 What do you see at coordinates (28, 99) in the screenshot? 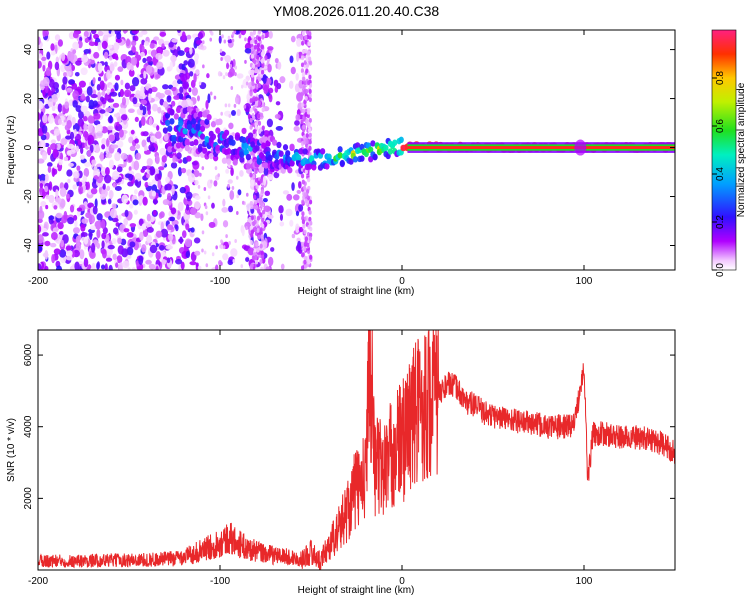
I see `spectrogram-y-tick-label: 20` at bounding box center [28, 99].